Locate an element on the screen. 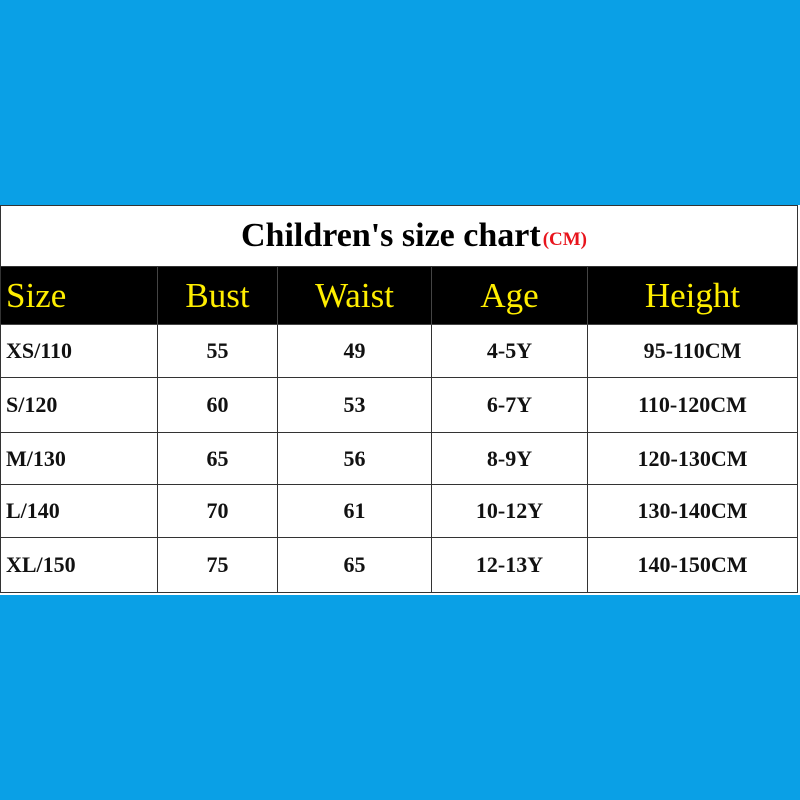 The height and width of the screenshot is (800, 800). table-value-cell: 95-110CM is located at coordinates (693, 351).